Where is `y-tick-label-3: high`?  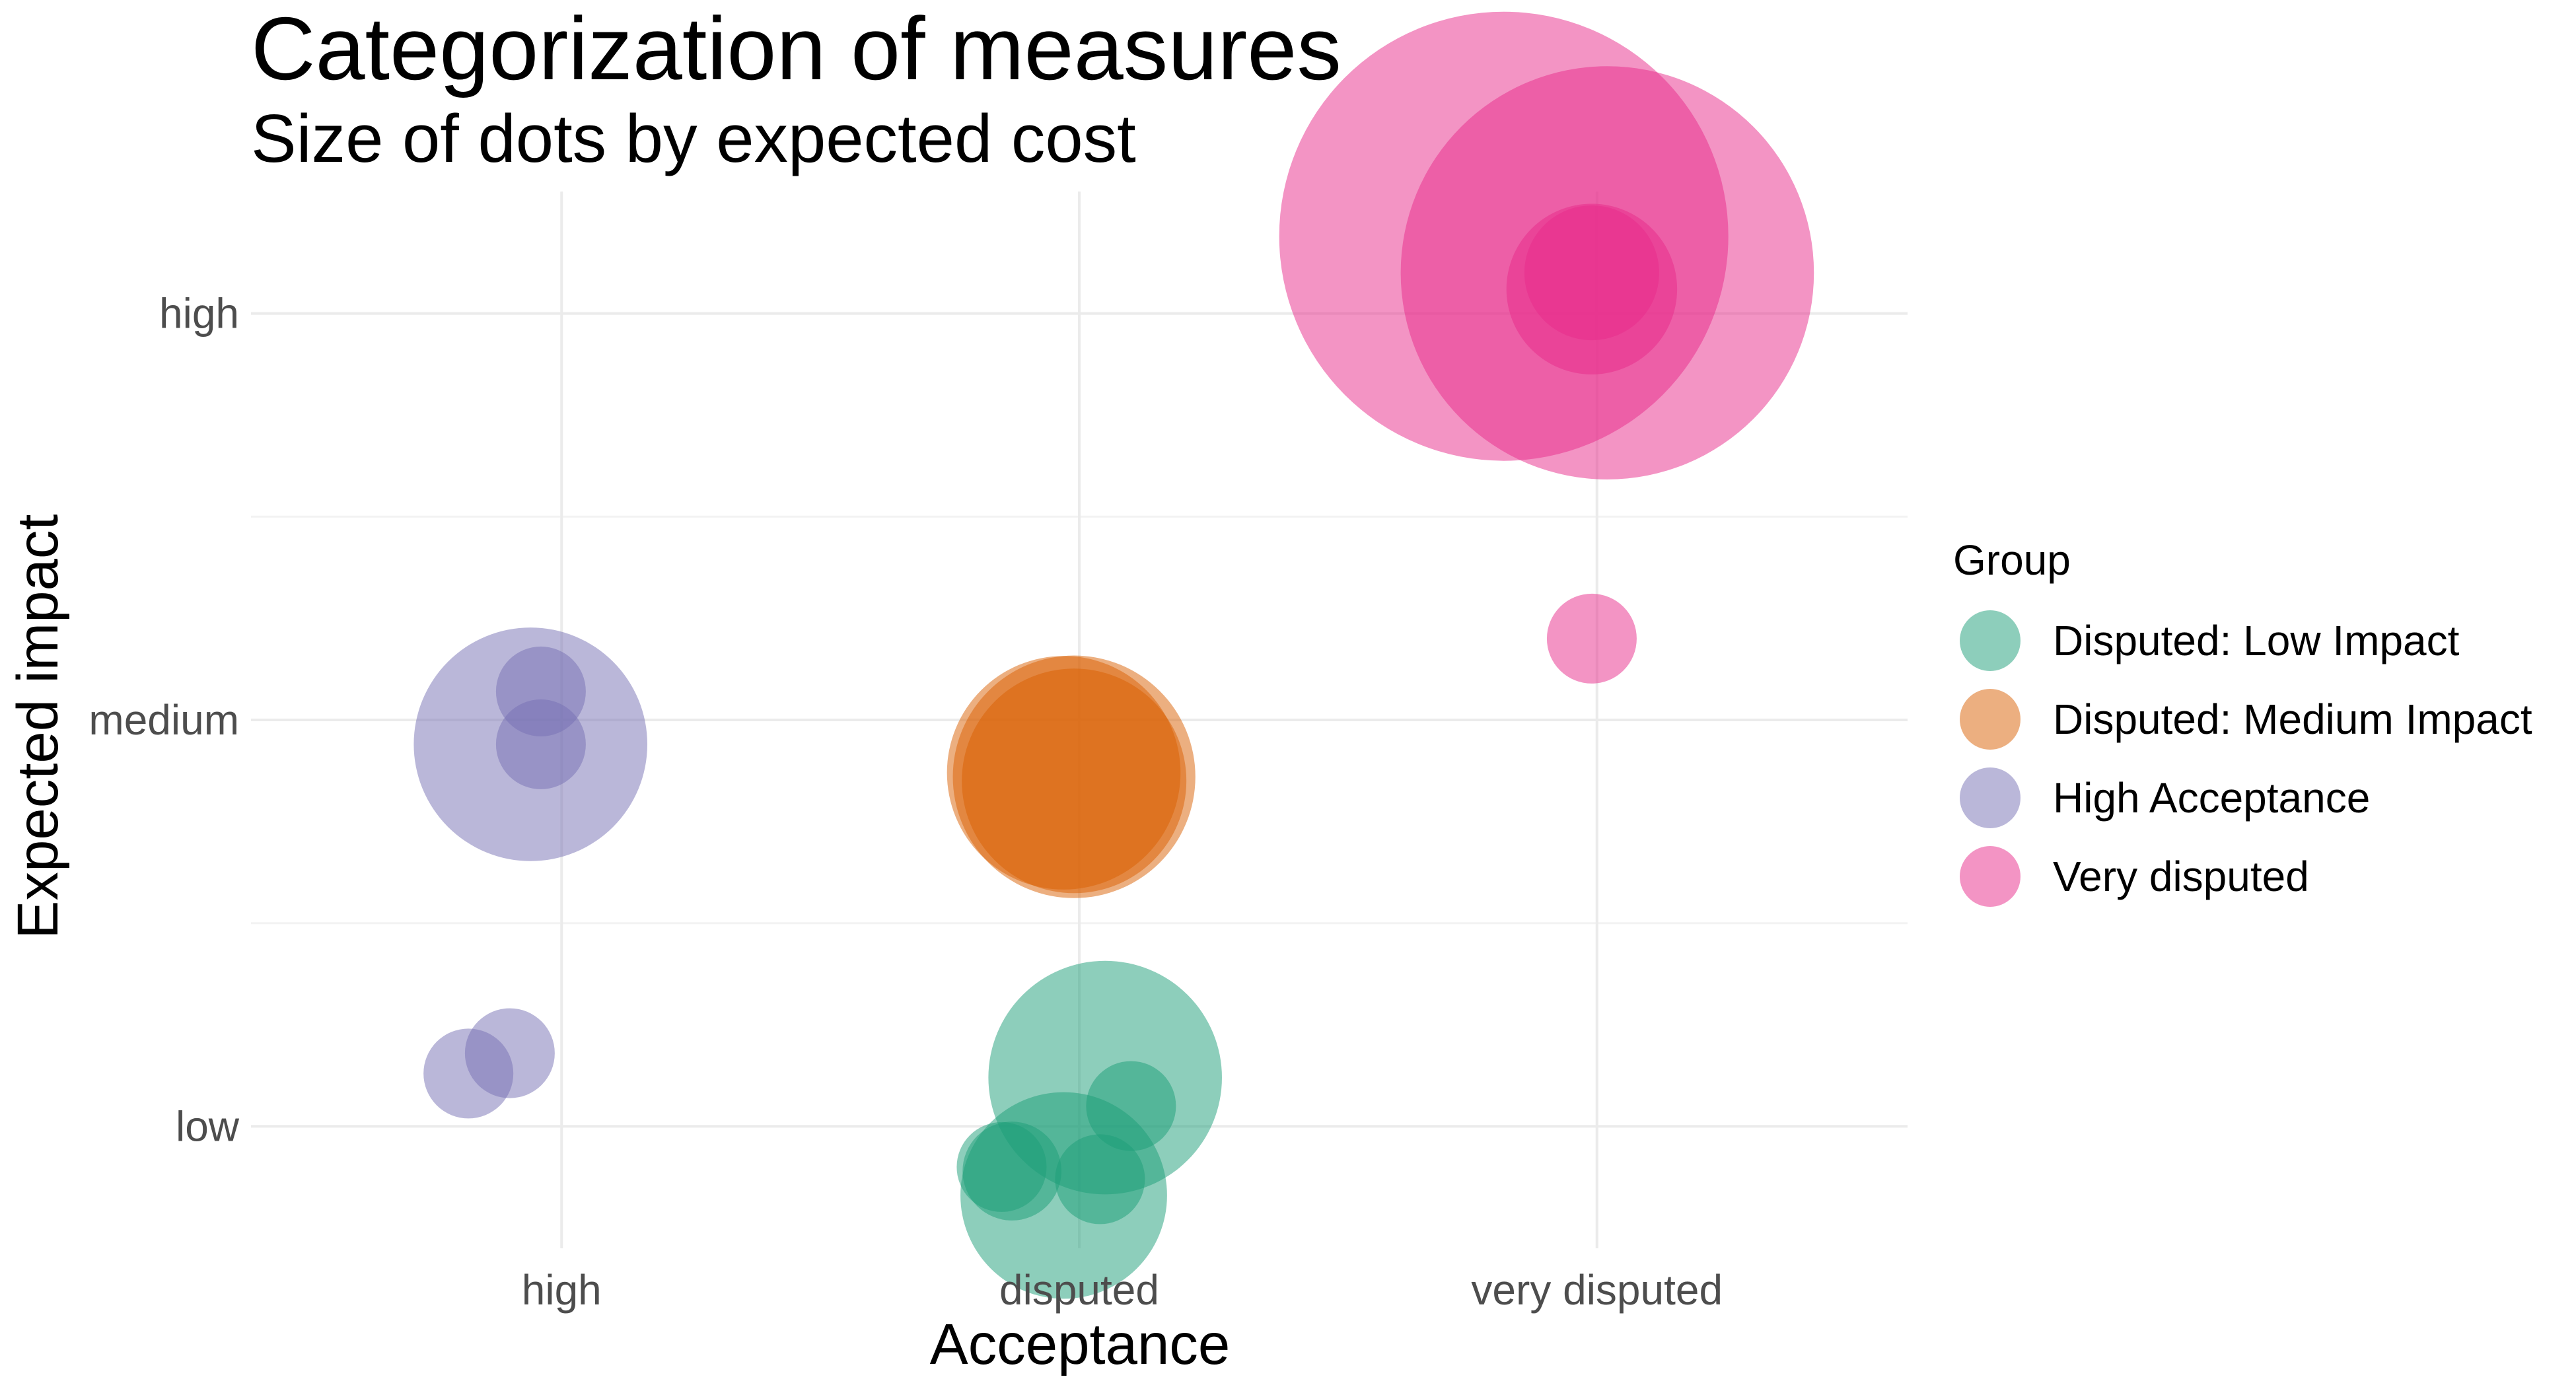
y-tick-label-3: high is located at coordinates (199, 314).